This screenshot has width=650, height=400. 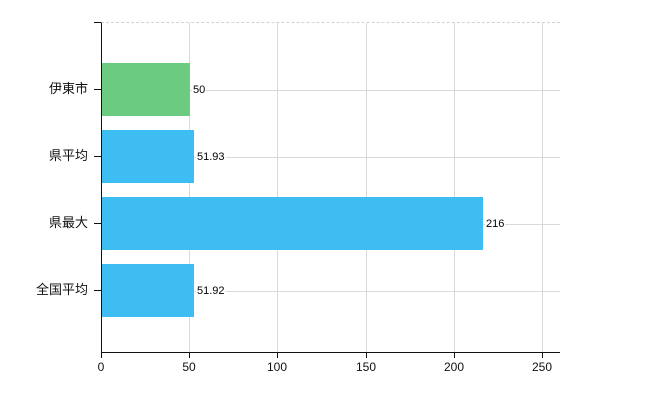 I want to click on y-axis-category-label: 県最大, so click(x=68, y=222).